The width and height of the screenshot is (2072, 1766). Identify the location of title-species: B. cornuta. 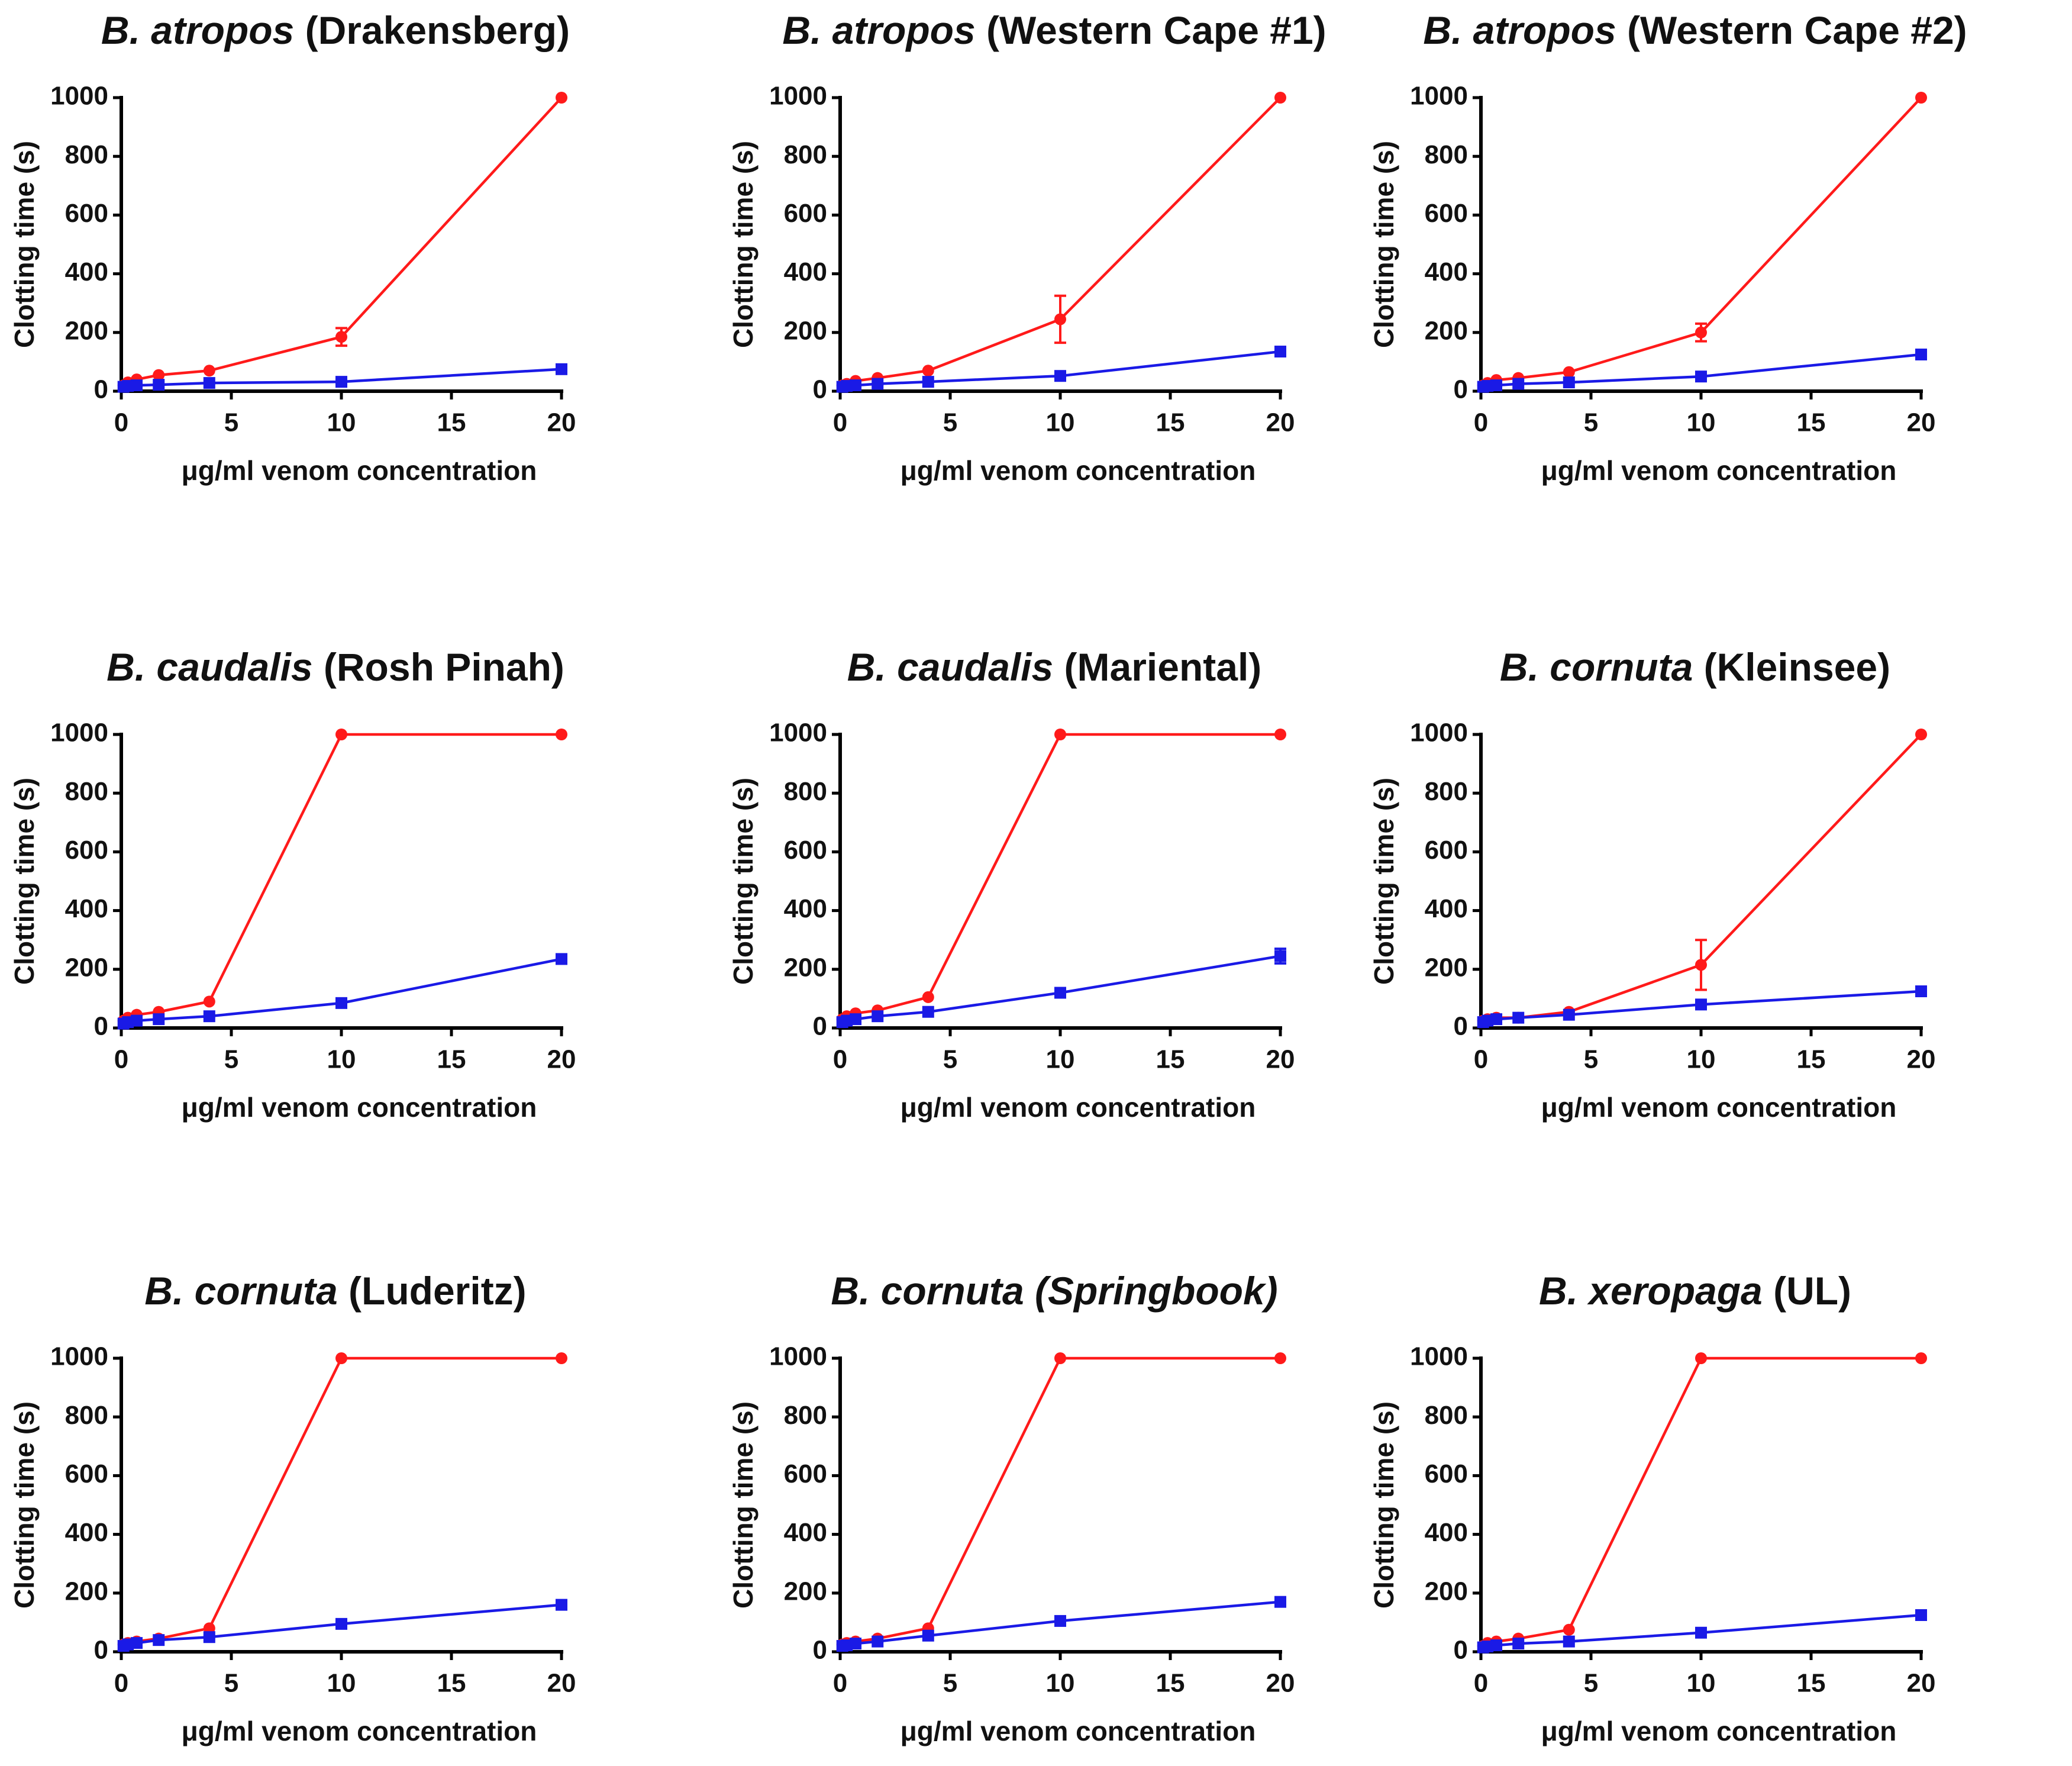
(240, 1291).